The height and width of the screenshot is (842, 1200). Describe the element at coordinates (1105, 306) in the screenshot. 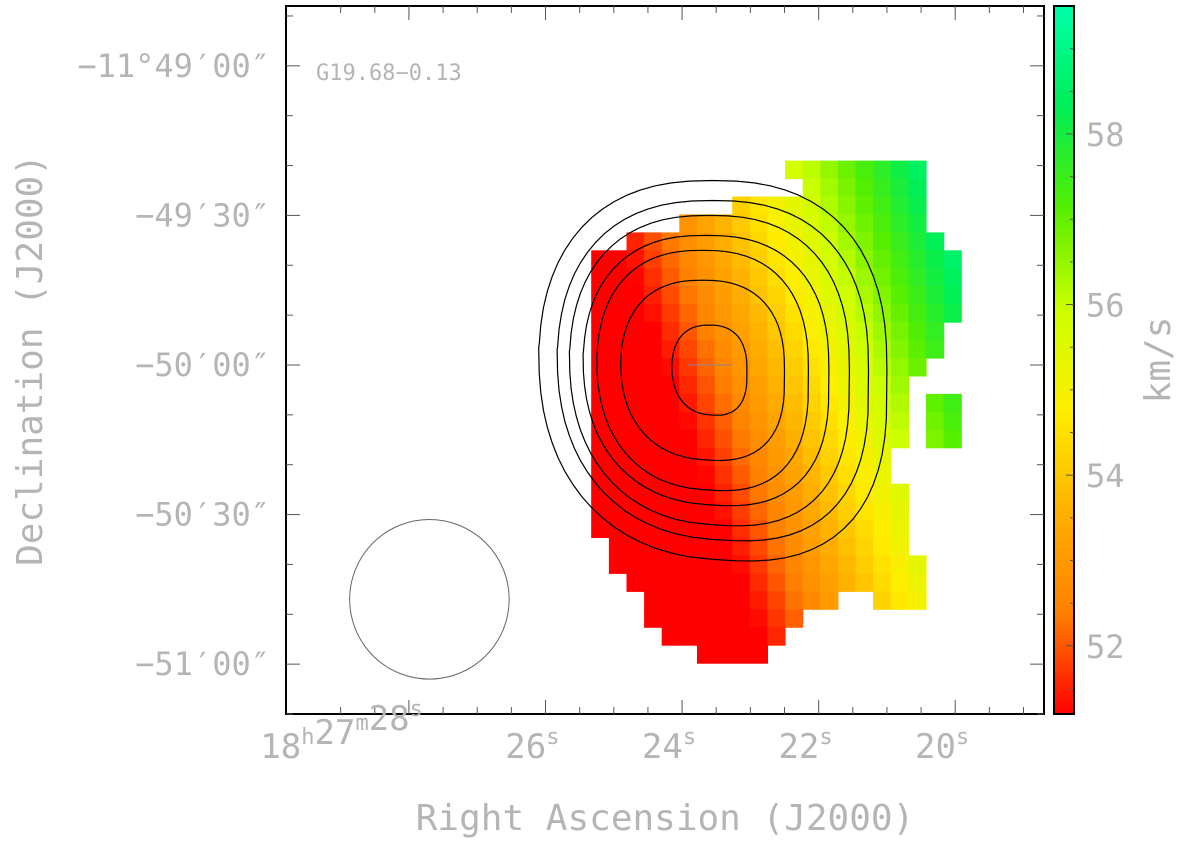

I see `colorbar-tick-label: 56` at that location.